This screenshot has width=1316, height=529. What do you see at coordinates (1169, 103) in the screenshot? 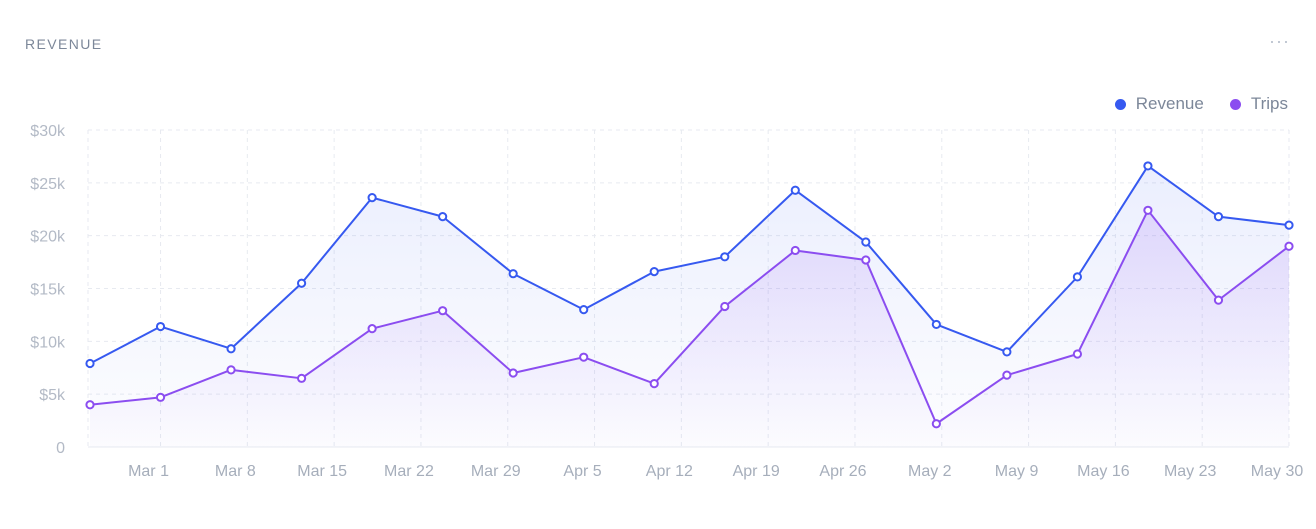
I see `legend-label-revenue: Revenue` at bounding box center [1169, 103].